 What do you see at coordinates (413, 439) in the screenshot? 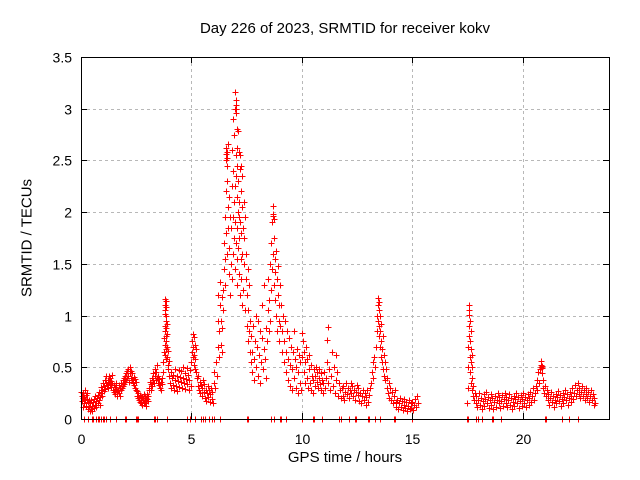
I see `x-tick-label: 15` at bounding box center [413, 439].